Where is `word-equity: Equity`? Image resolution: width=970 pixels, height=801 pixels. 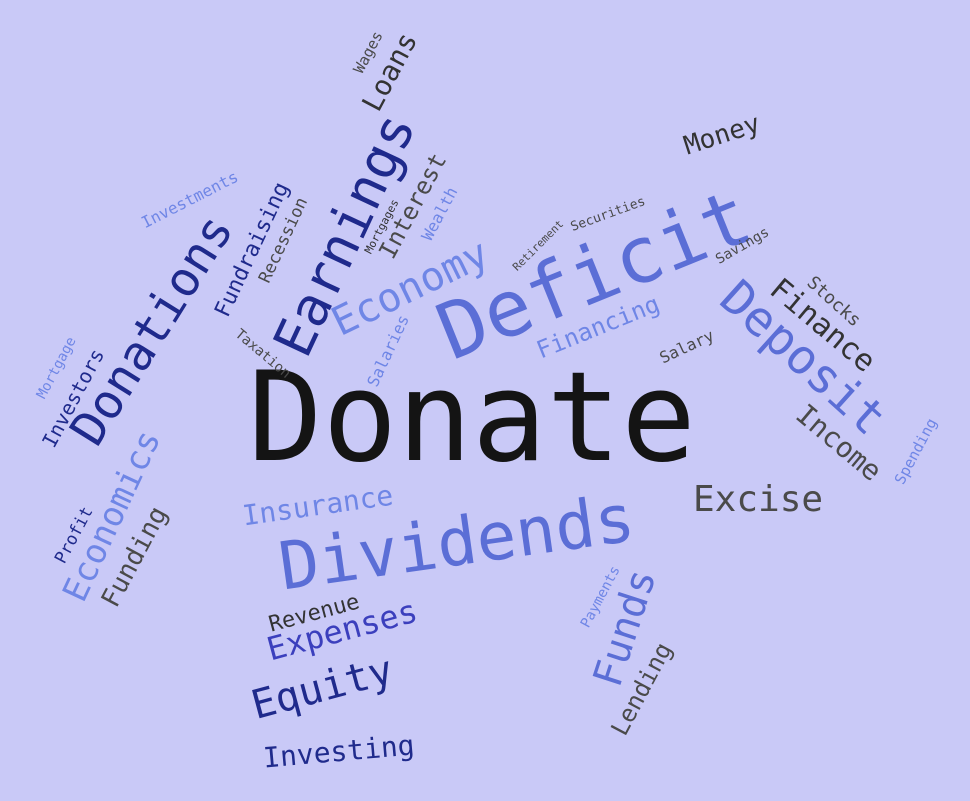
word-equity: Equity is located at coordinates (322, 688).